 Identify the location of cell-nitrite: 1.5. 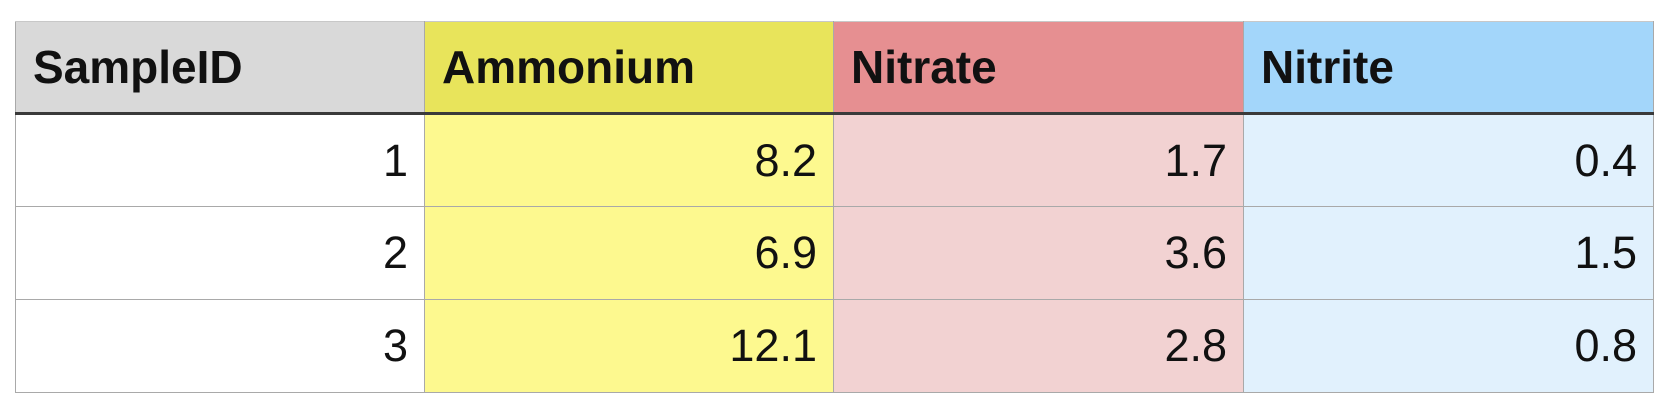
(1448, 253).